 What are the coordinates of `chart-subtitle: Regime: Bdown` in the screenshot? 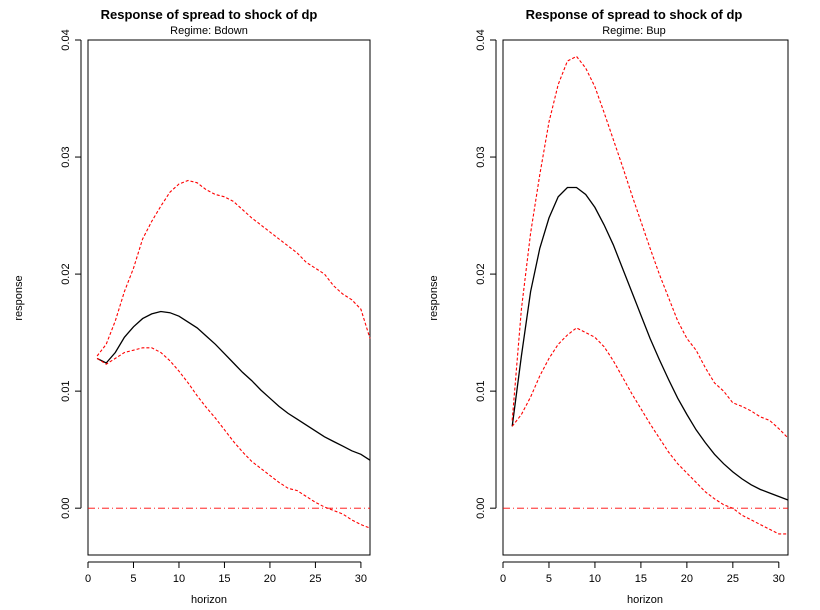 It's located at (209, 31).